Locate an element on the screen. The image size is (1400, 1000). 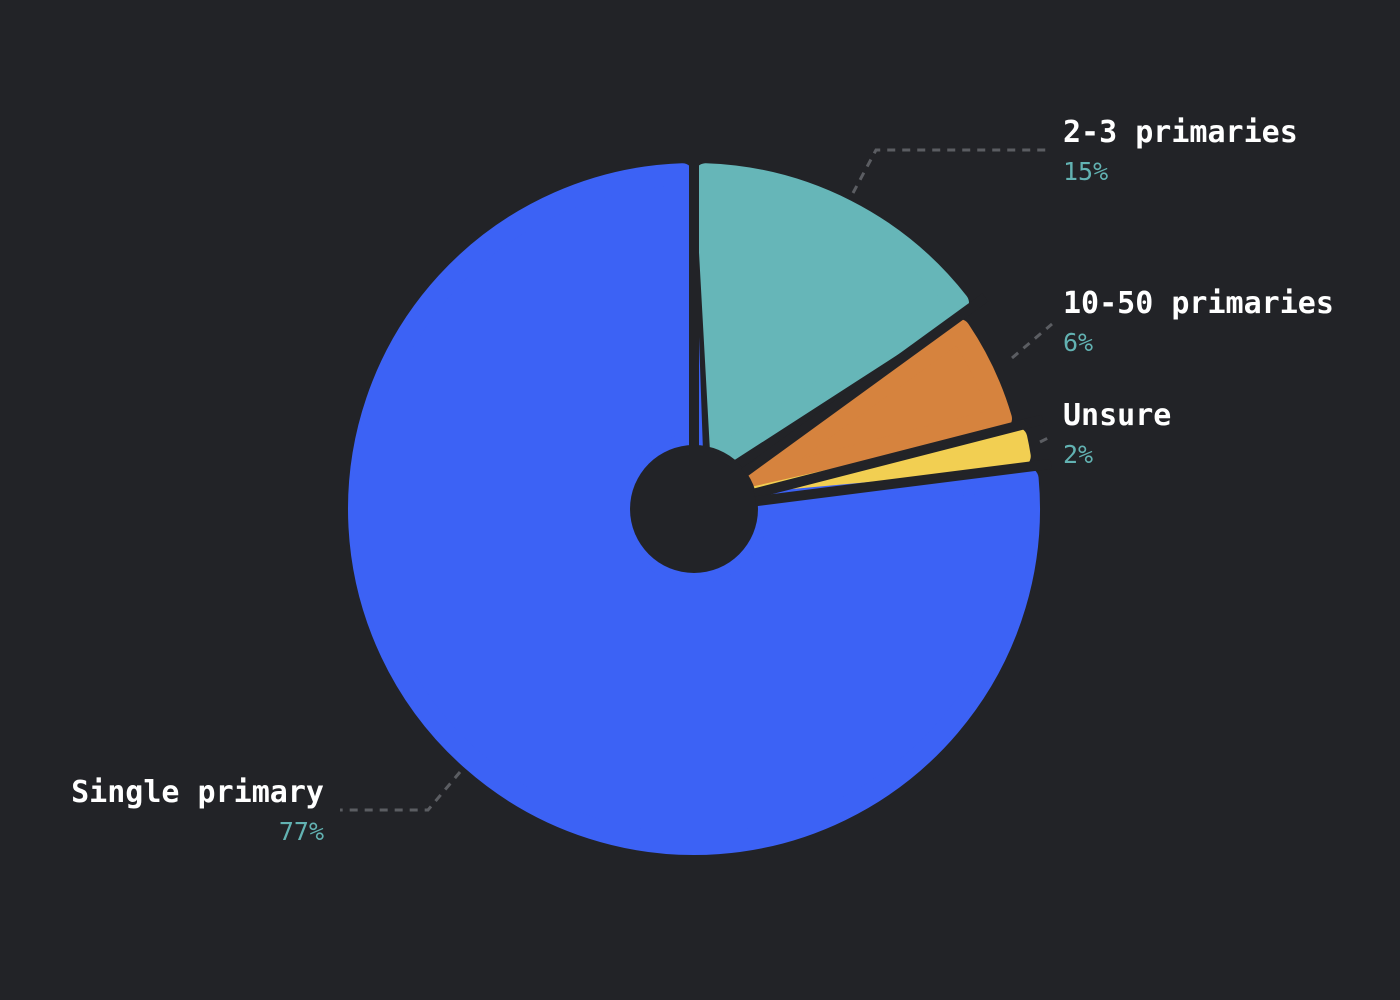
label-name-10-50-primaries: 10-50 primaries is located at coordinates (1198, 303).